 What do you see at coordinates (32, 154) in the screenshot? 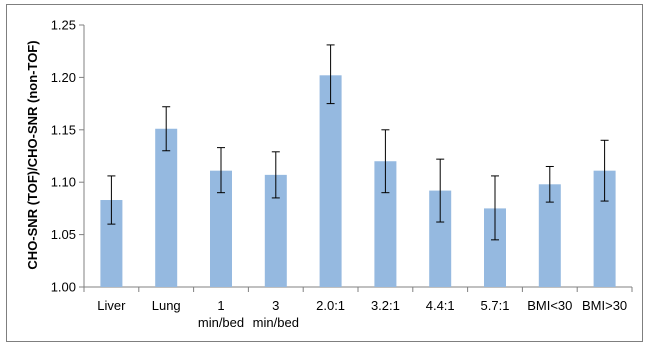
I see `y-axis-title: CHO-SNR (TOF)/CHO-SNR (non-TOF)` at bounding box center [32, 154].